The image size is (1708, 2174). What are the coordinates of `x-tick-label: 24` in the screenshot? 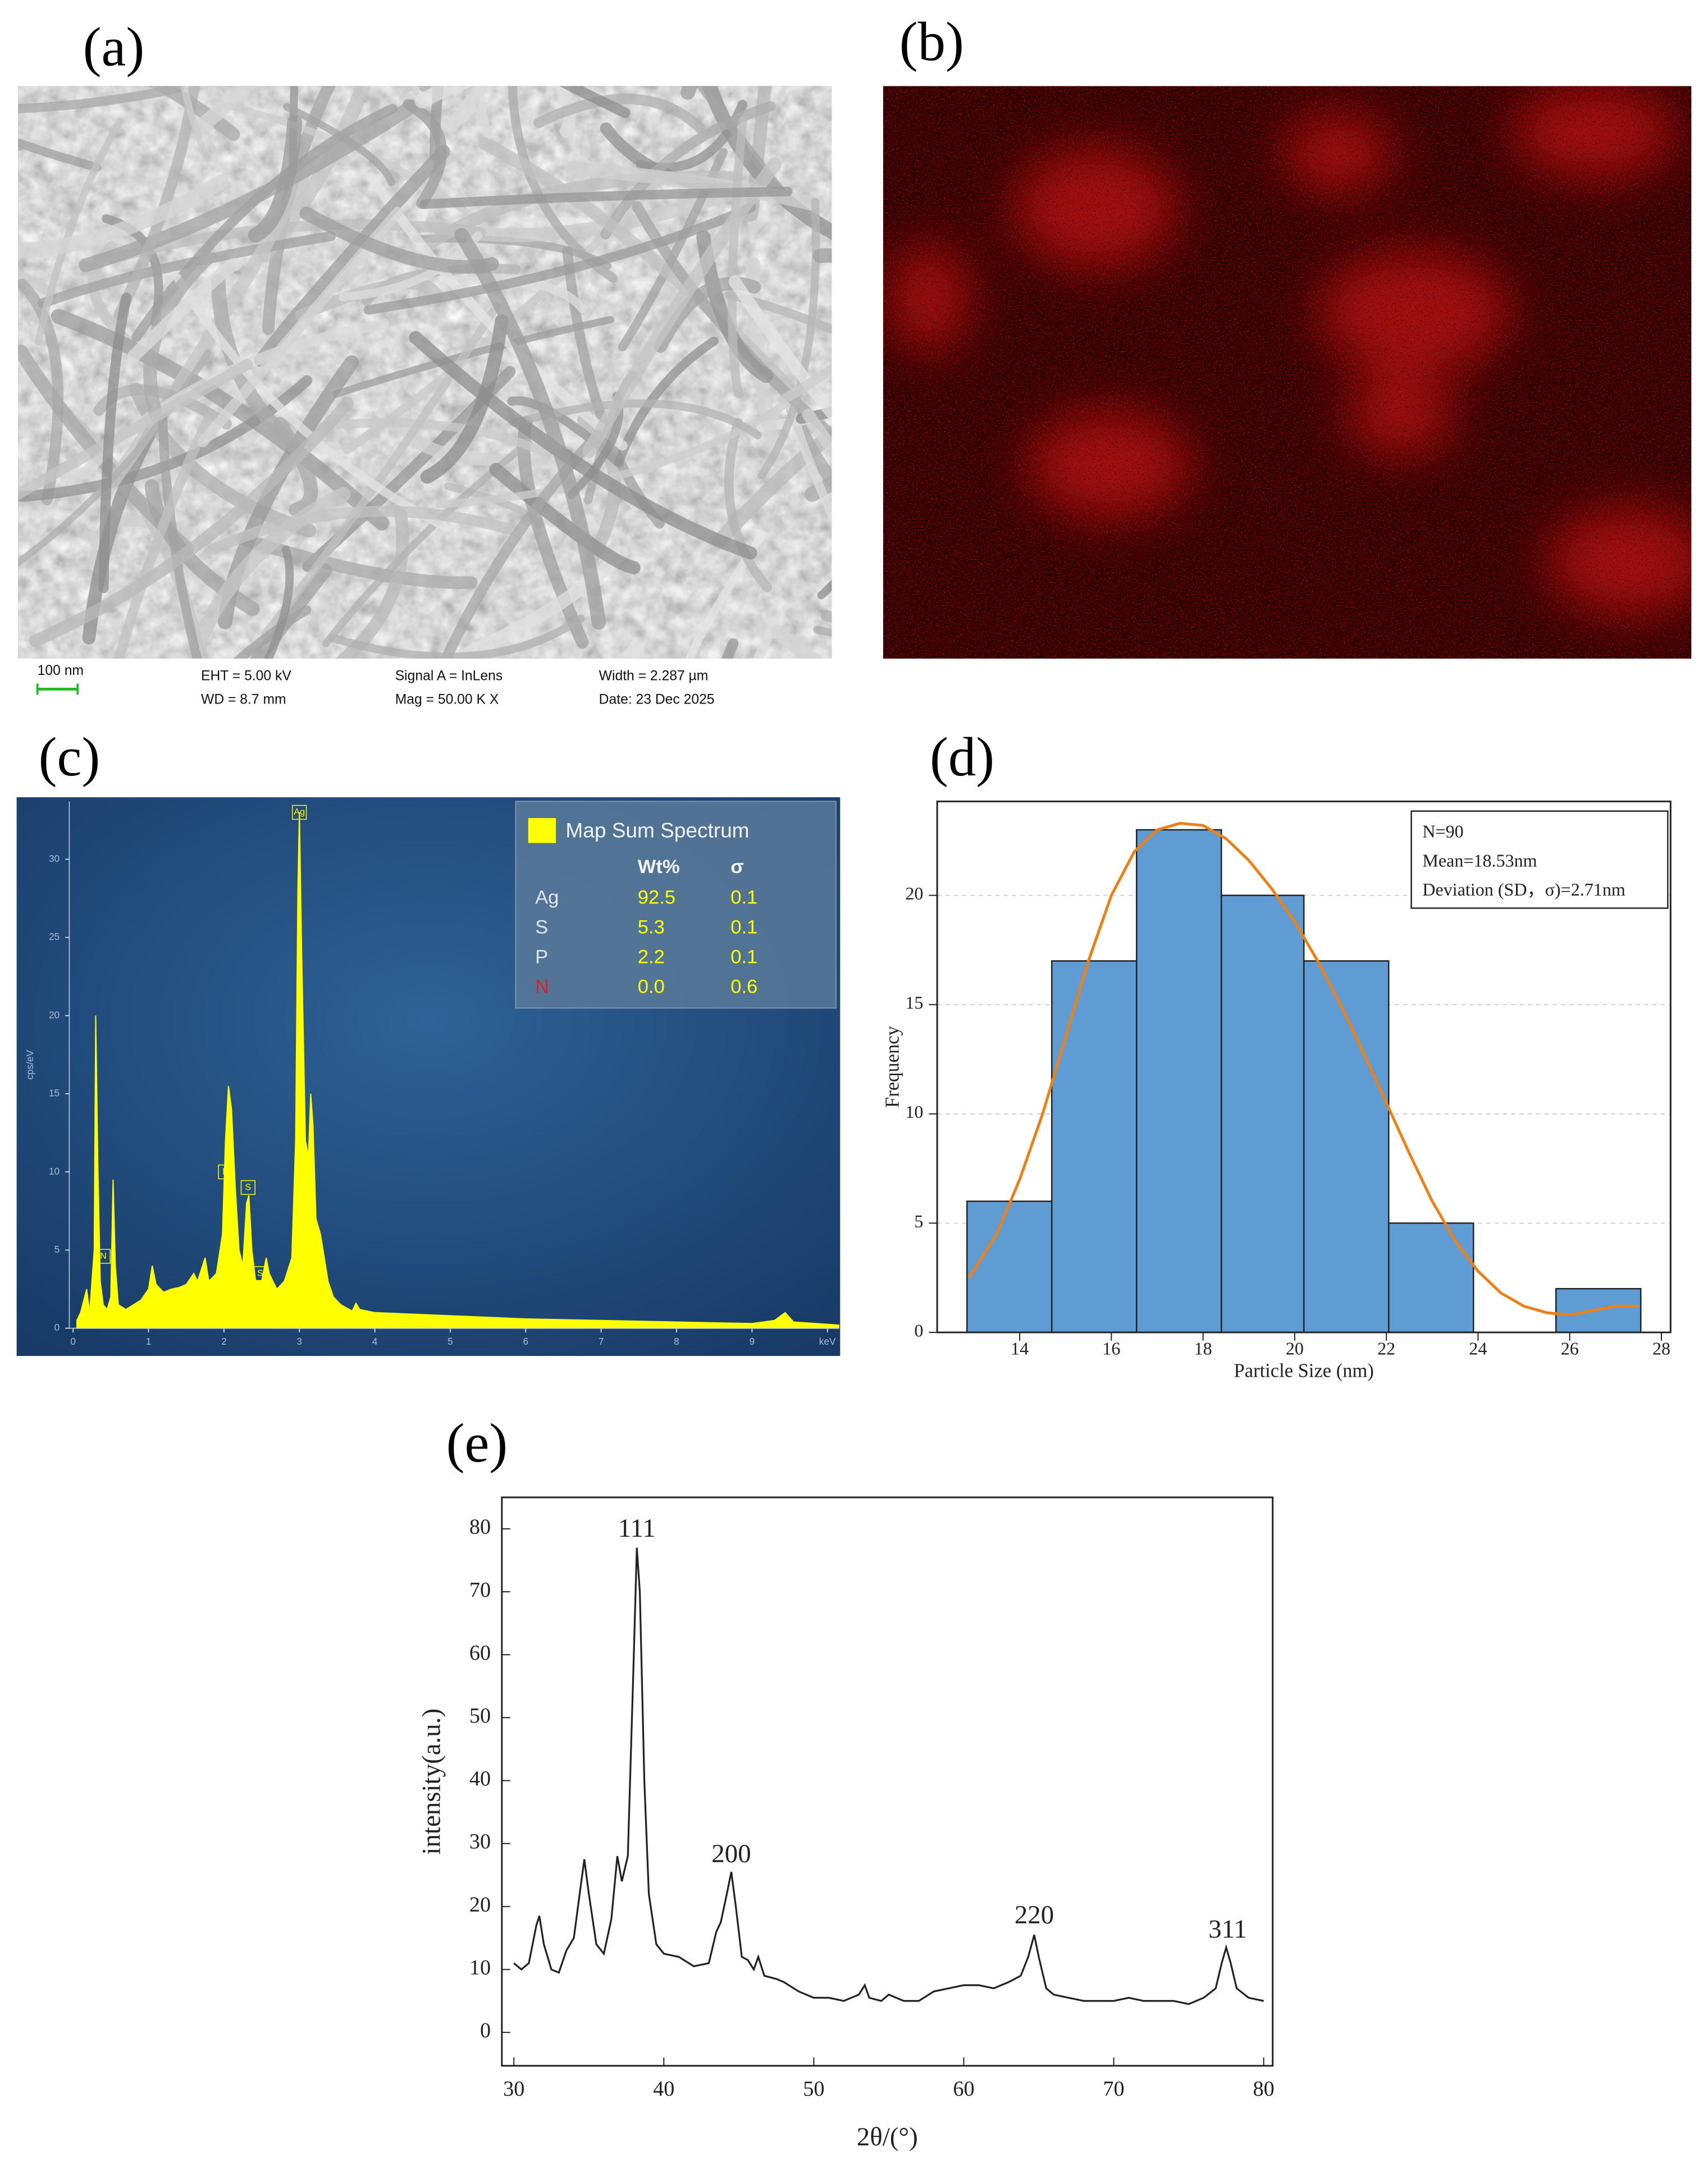 It's located at (1478, 1348).